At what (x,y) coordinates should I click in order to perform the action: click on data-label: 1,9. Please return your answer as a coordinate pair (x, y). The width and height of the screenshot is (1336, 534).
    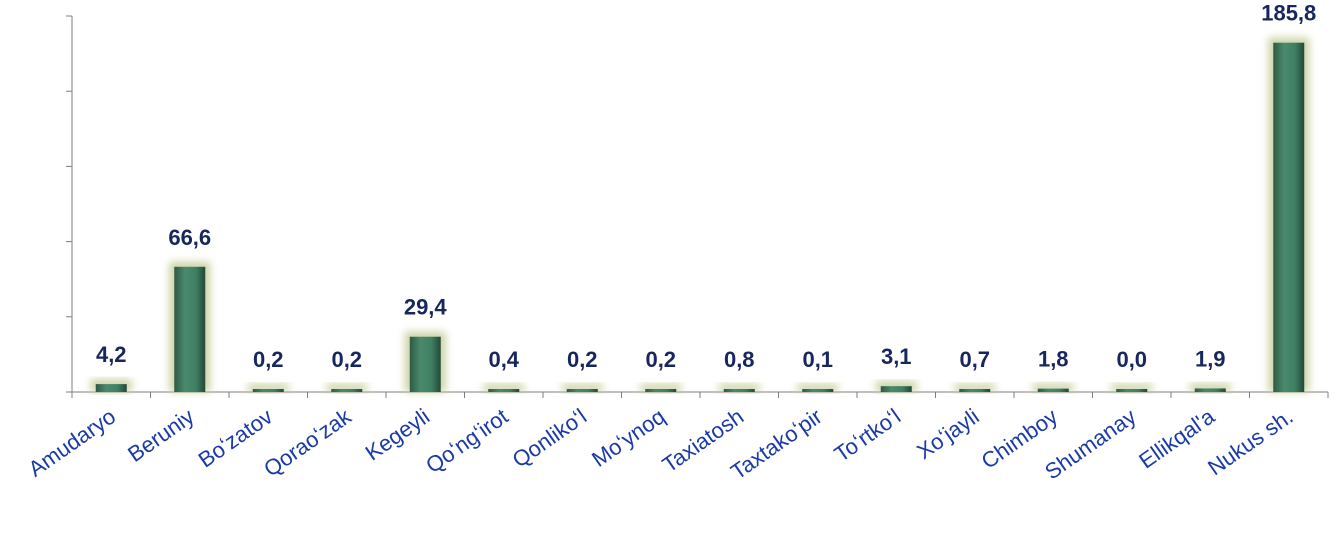
    Looking at the image, I should click on (1210, 358).